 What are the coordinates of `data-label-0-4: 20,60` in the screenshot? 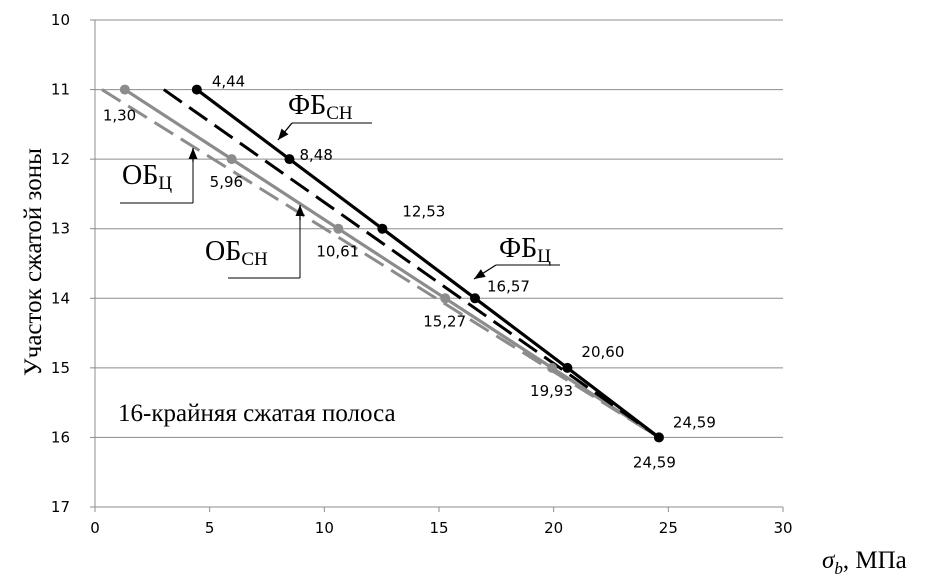 It's located at (602, 352).